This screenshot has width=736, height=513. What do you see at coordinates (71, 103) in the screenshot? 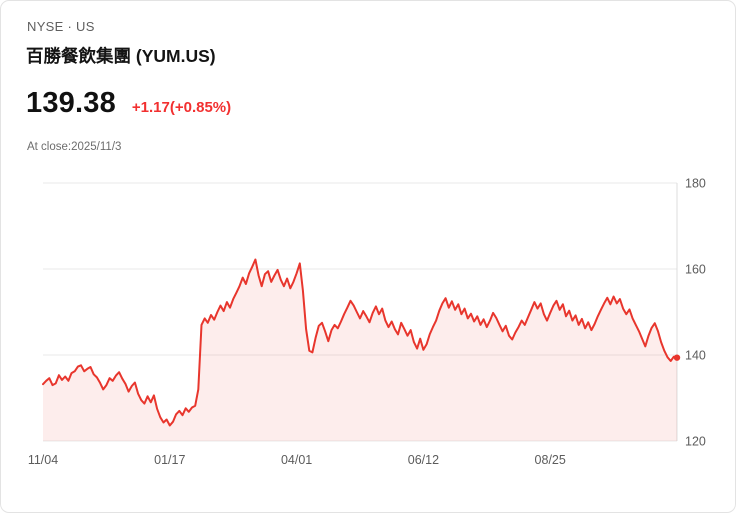
I see `last-price: 139.38` at bounding box center [71, 103].